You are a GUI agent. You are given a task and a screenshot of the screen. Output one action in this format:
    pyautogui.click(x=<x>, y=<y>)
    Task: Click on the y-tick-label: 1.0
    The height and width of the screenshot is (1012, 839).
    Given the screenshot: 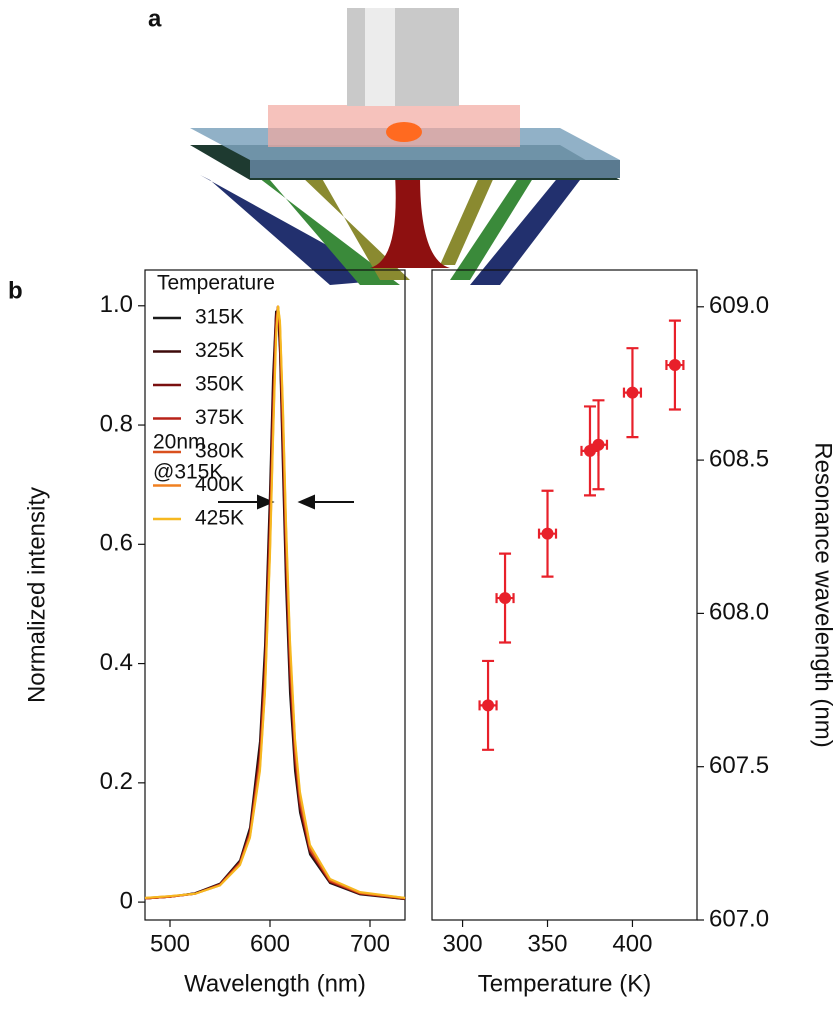 What is the action you would take?
    pyautogui.click(x=116, y=304)
    